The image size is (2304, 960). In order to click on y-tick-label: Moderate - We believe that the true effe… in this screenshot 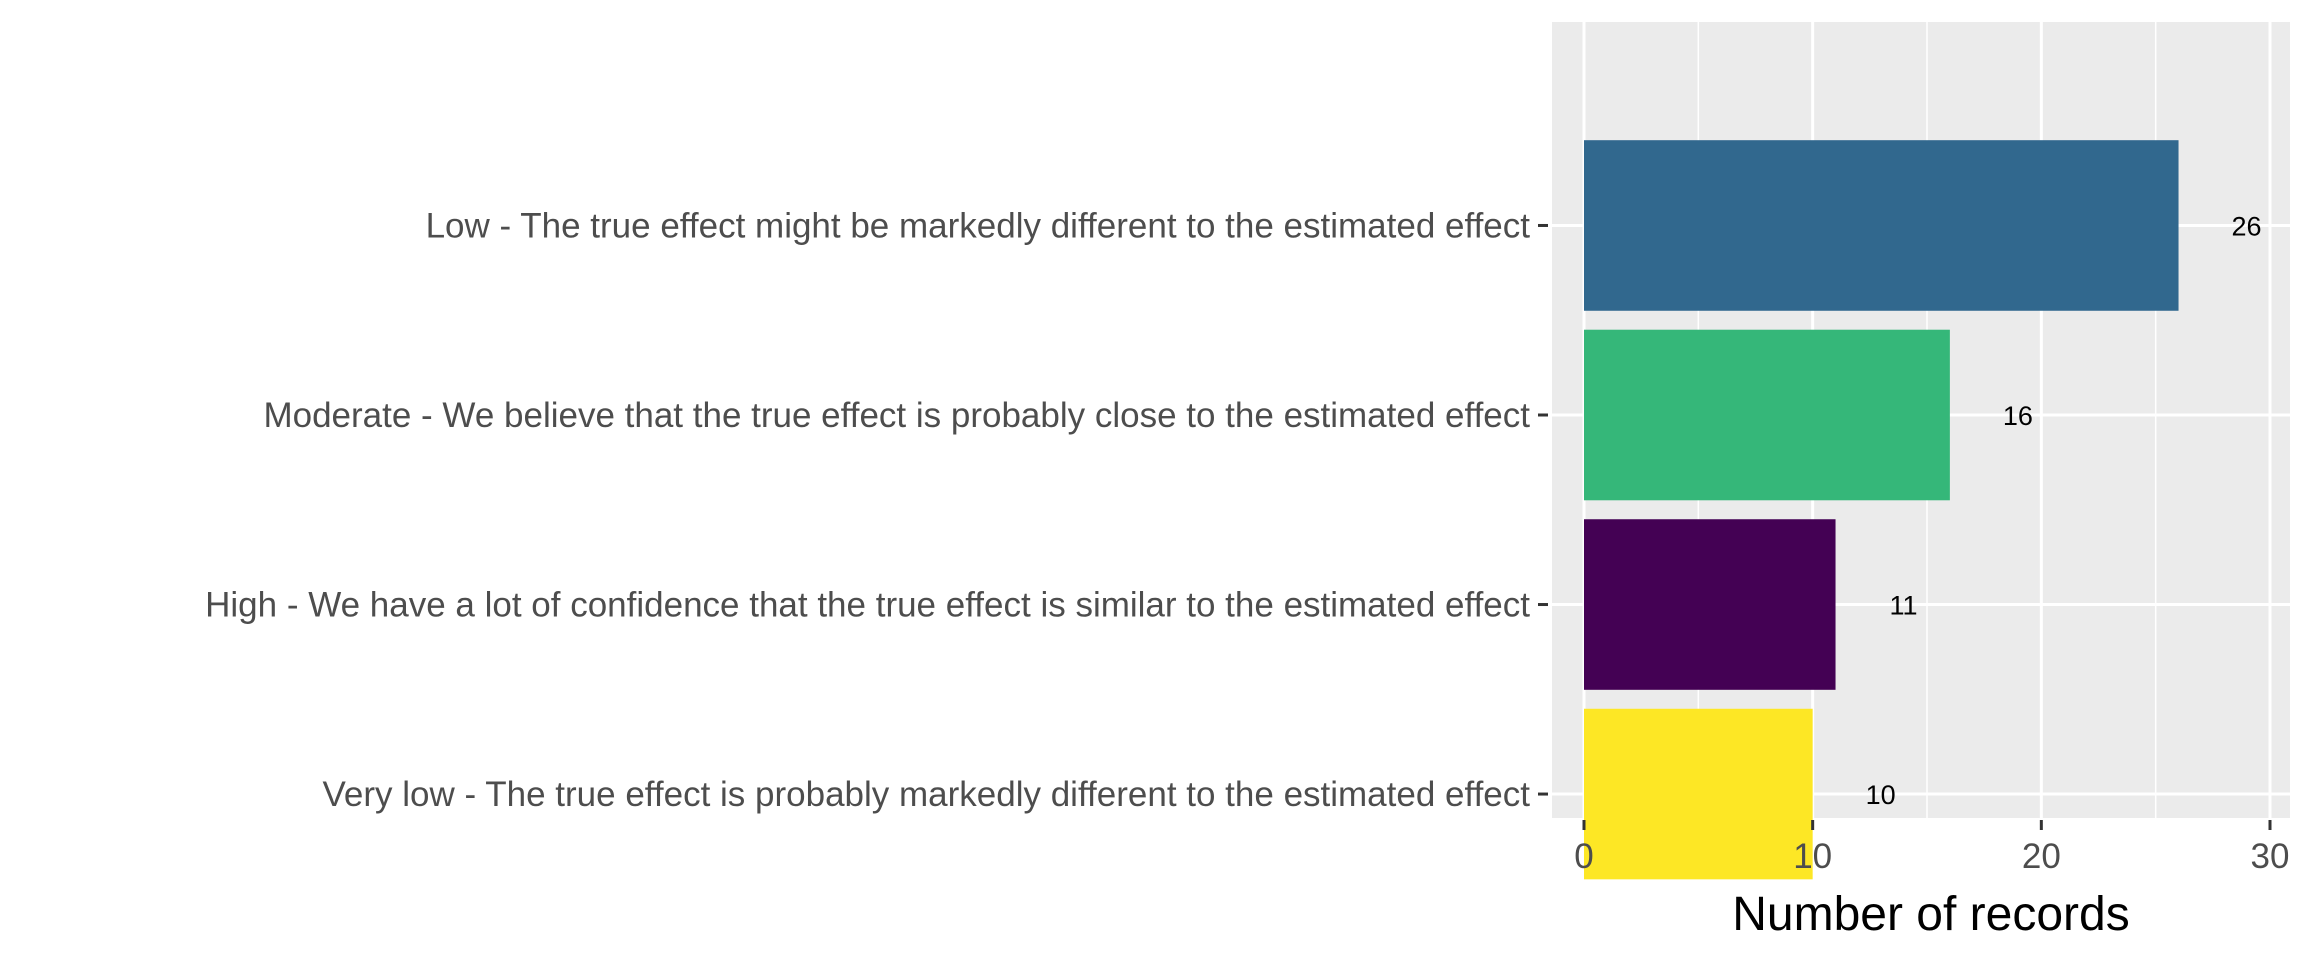, I will do `click(896, 415)`.